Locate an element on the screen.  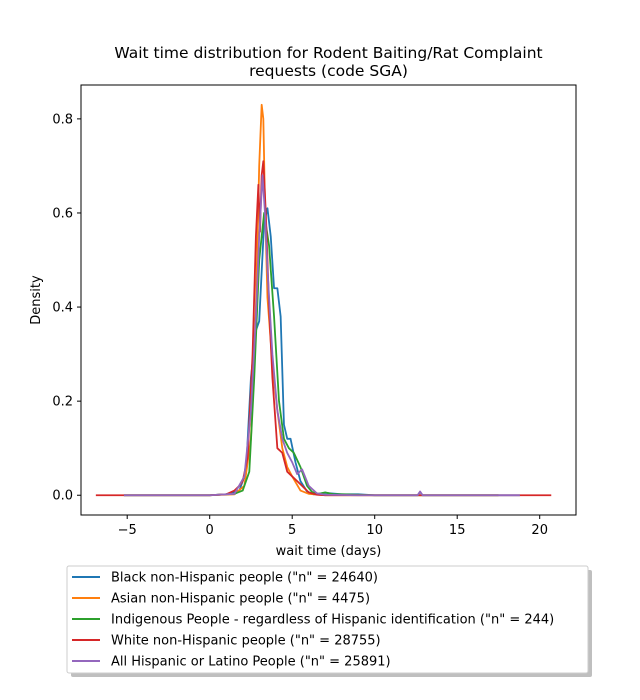
x-tick-label: 20 is located at coordinates (539, 530).